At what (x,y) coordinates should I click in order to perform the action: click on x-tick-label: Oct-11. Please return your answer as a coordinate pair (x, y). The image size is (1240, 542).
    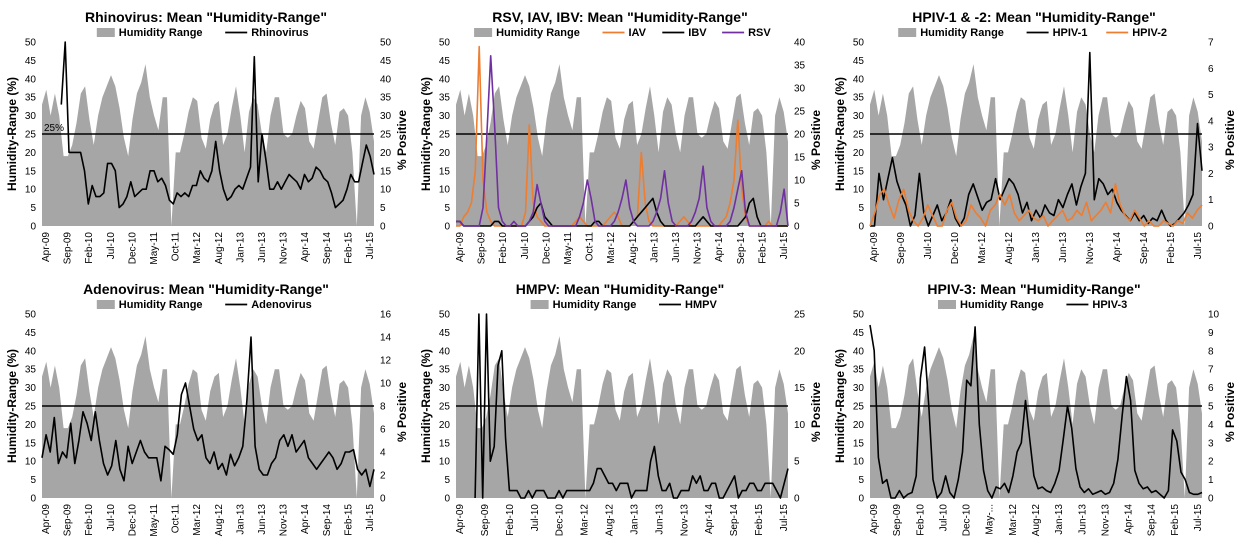
    Looking at the image, I should click on (176, 247).